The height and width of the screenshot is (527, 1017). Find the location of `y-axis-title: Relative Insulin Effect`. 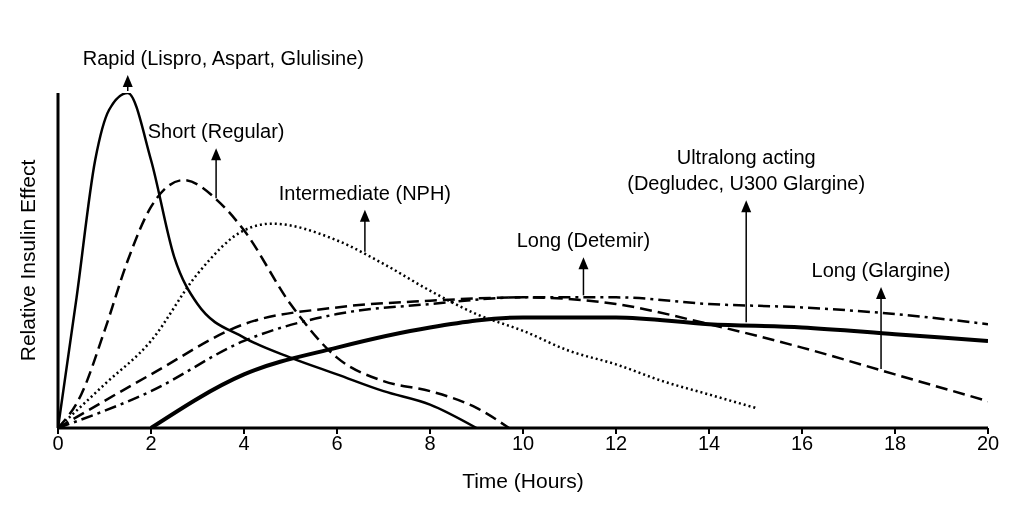

y-axis-title: Relative Insulin Effect is located at coordinates (28, 260).